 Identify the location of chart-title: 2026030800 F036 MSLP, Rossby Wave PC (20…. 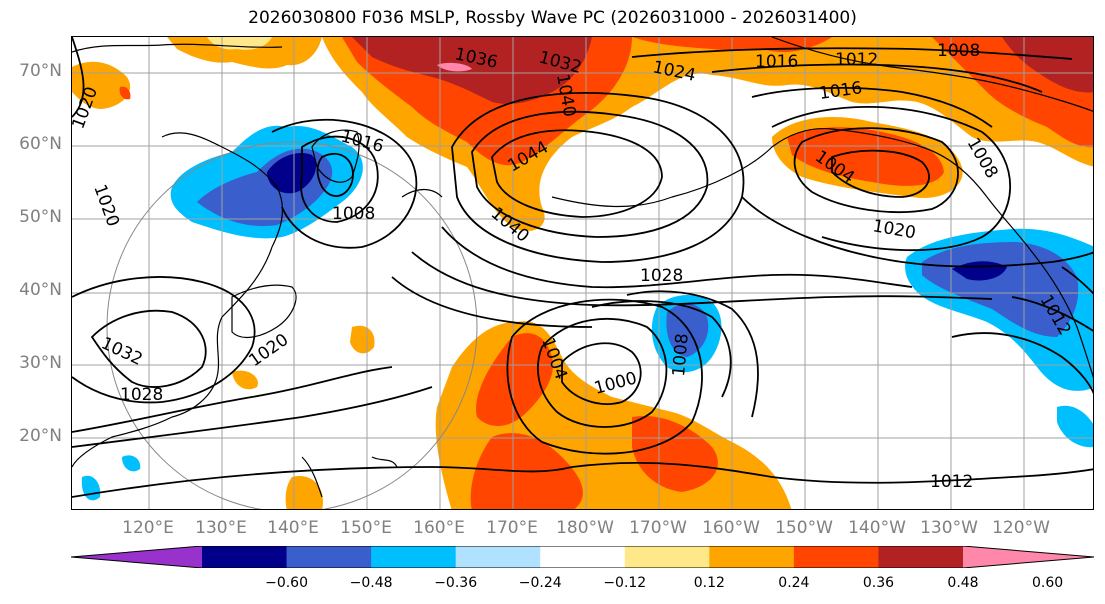
(552, 18).